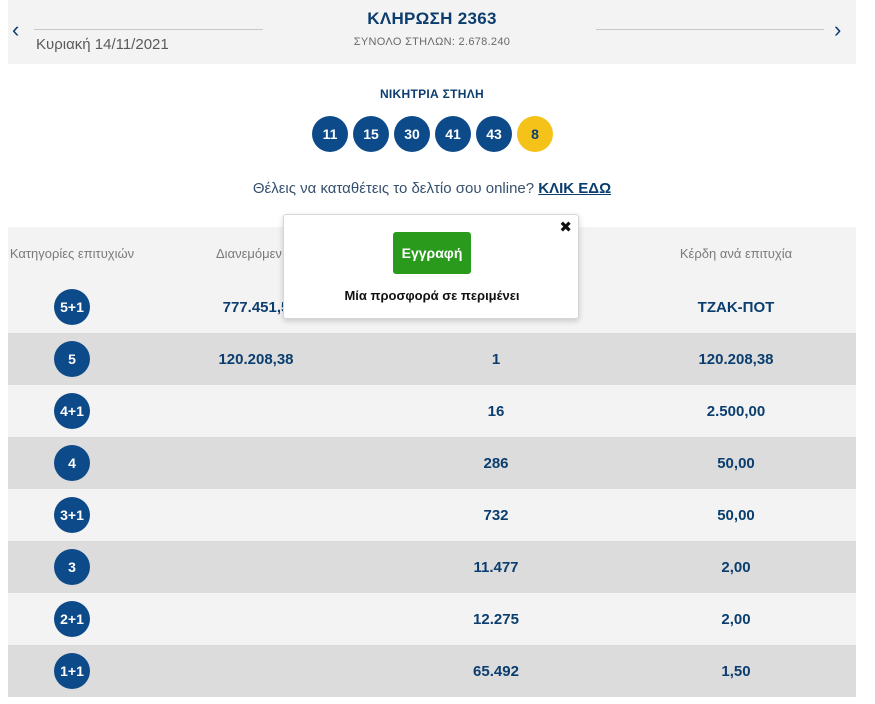 Image resolution: width=875 pixels, height=704 pixels. I want to click on category-badge: 1+1, so click(72, 671).